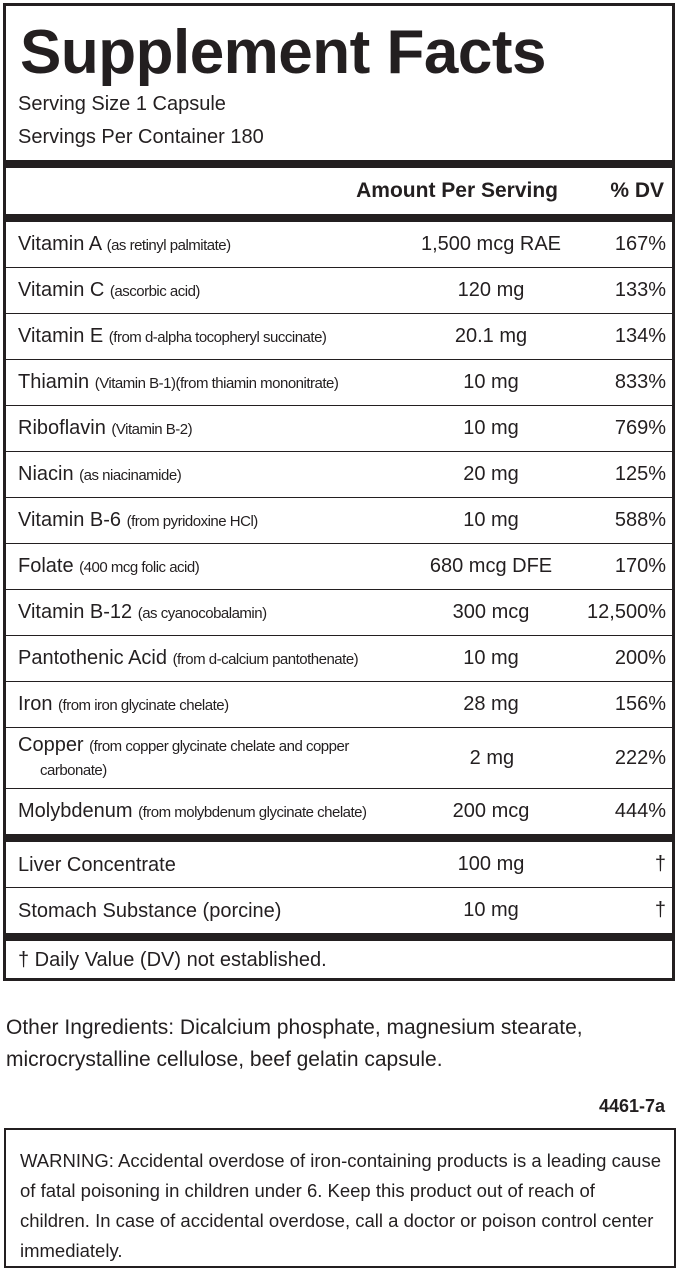 The image size is (679, 1282). Describe the element at coordinates (491, 704) in the screenshot. I see `amount: 28 mg` at that location.